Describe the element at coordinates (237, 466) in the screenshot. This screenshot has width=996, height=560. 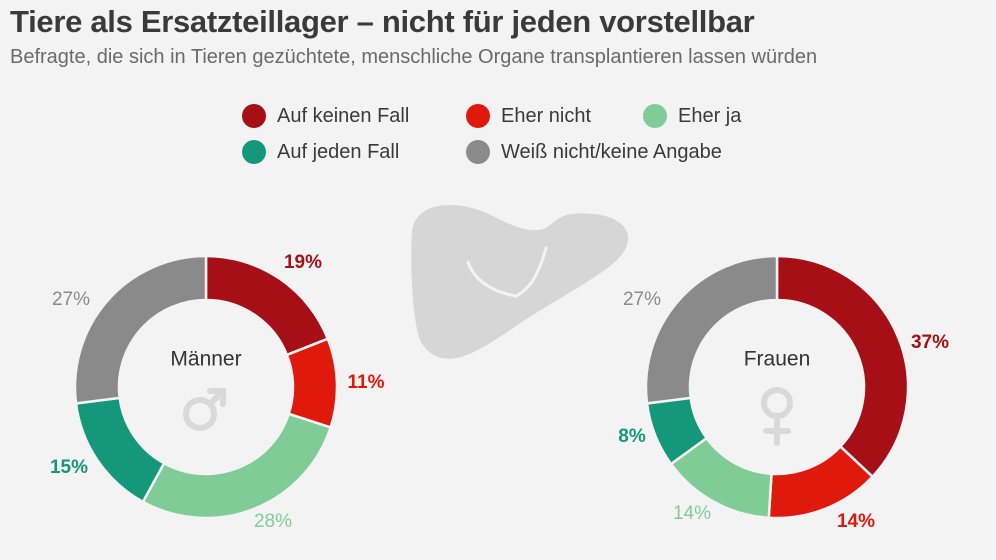
I see `donut-slice-maenner-eher-ja` at that location.